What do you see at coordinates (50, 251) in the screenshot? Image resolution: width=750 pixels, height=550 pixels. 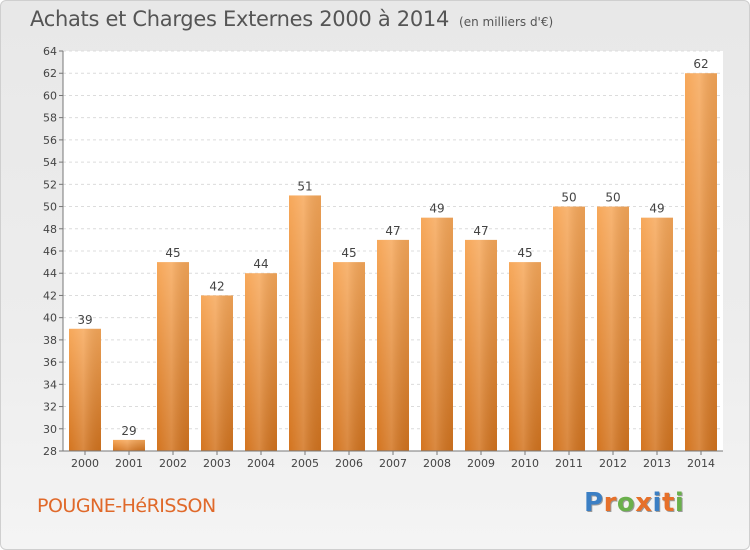 I see `y-tick-label: 46` at bounding box center [50, 251].